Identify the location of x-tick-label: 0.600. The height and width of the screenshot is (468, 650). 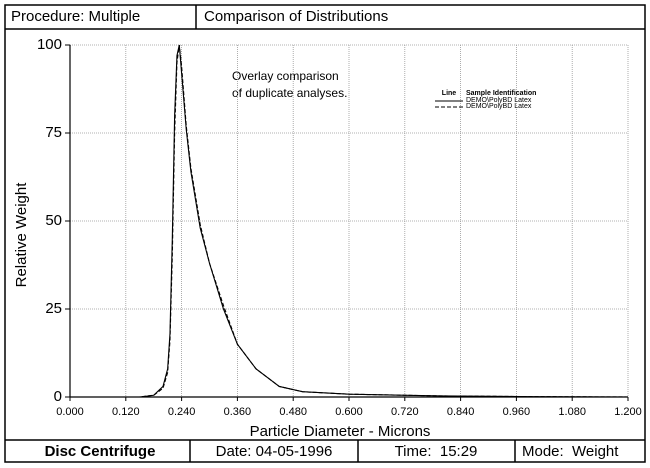
(349, 412).